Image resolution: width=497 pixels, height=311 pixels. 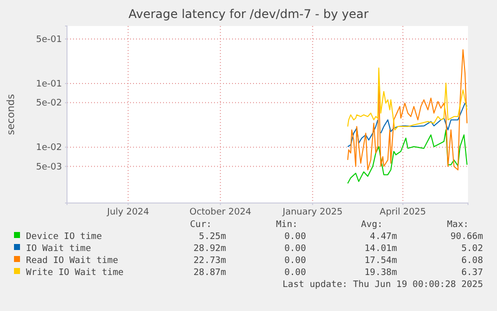 I want to click on x-tick-label: October 2024, so click(x=220, y=212).